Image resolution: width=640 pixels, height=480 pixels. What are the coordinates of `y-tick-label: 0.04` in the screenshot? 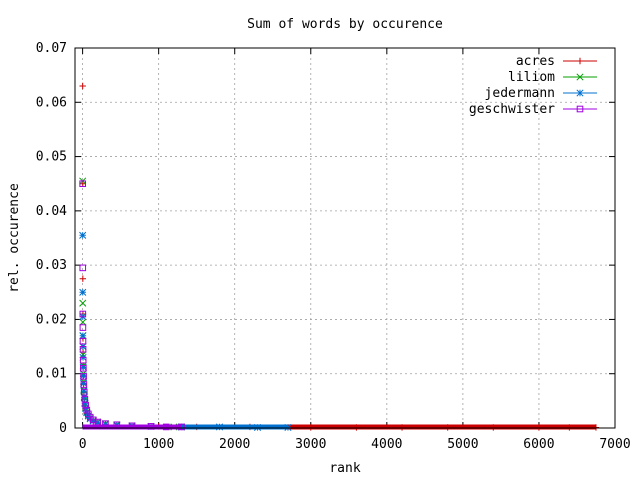 It's located at (51, 211).